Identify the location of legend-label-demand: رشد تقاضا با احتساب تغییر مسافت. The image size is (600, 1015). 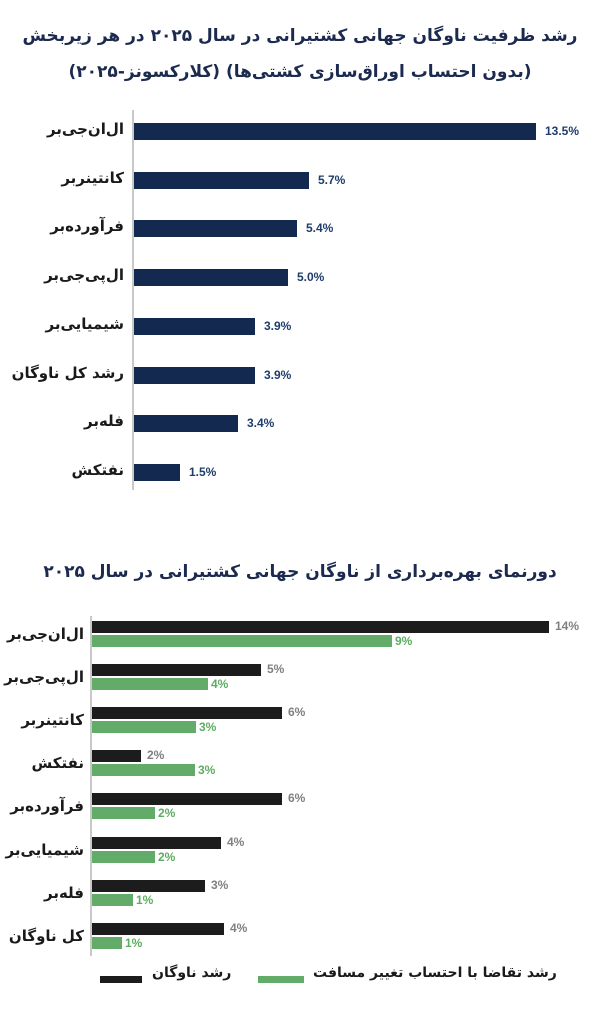
(435, 973).